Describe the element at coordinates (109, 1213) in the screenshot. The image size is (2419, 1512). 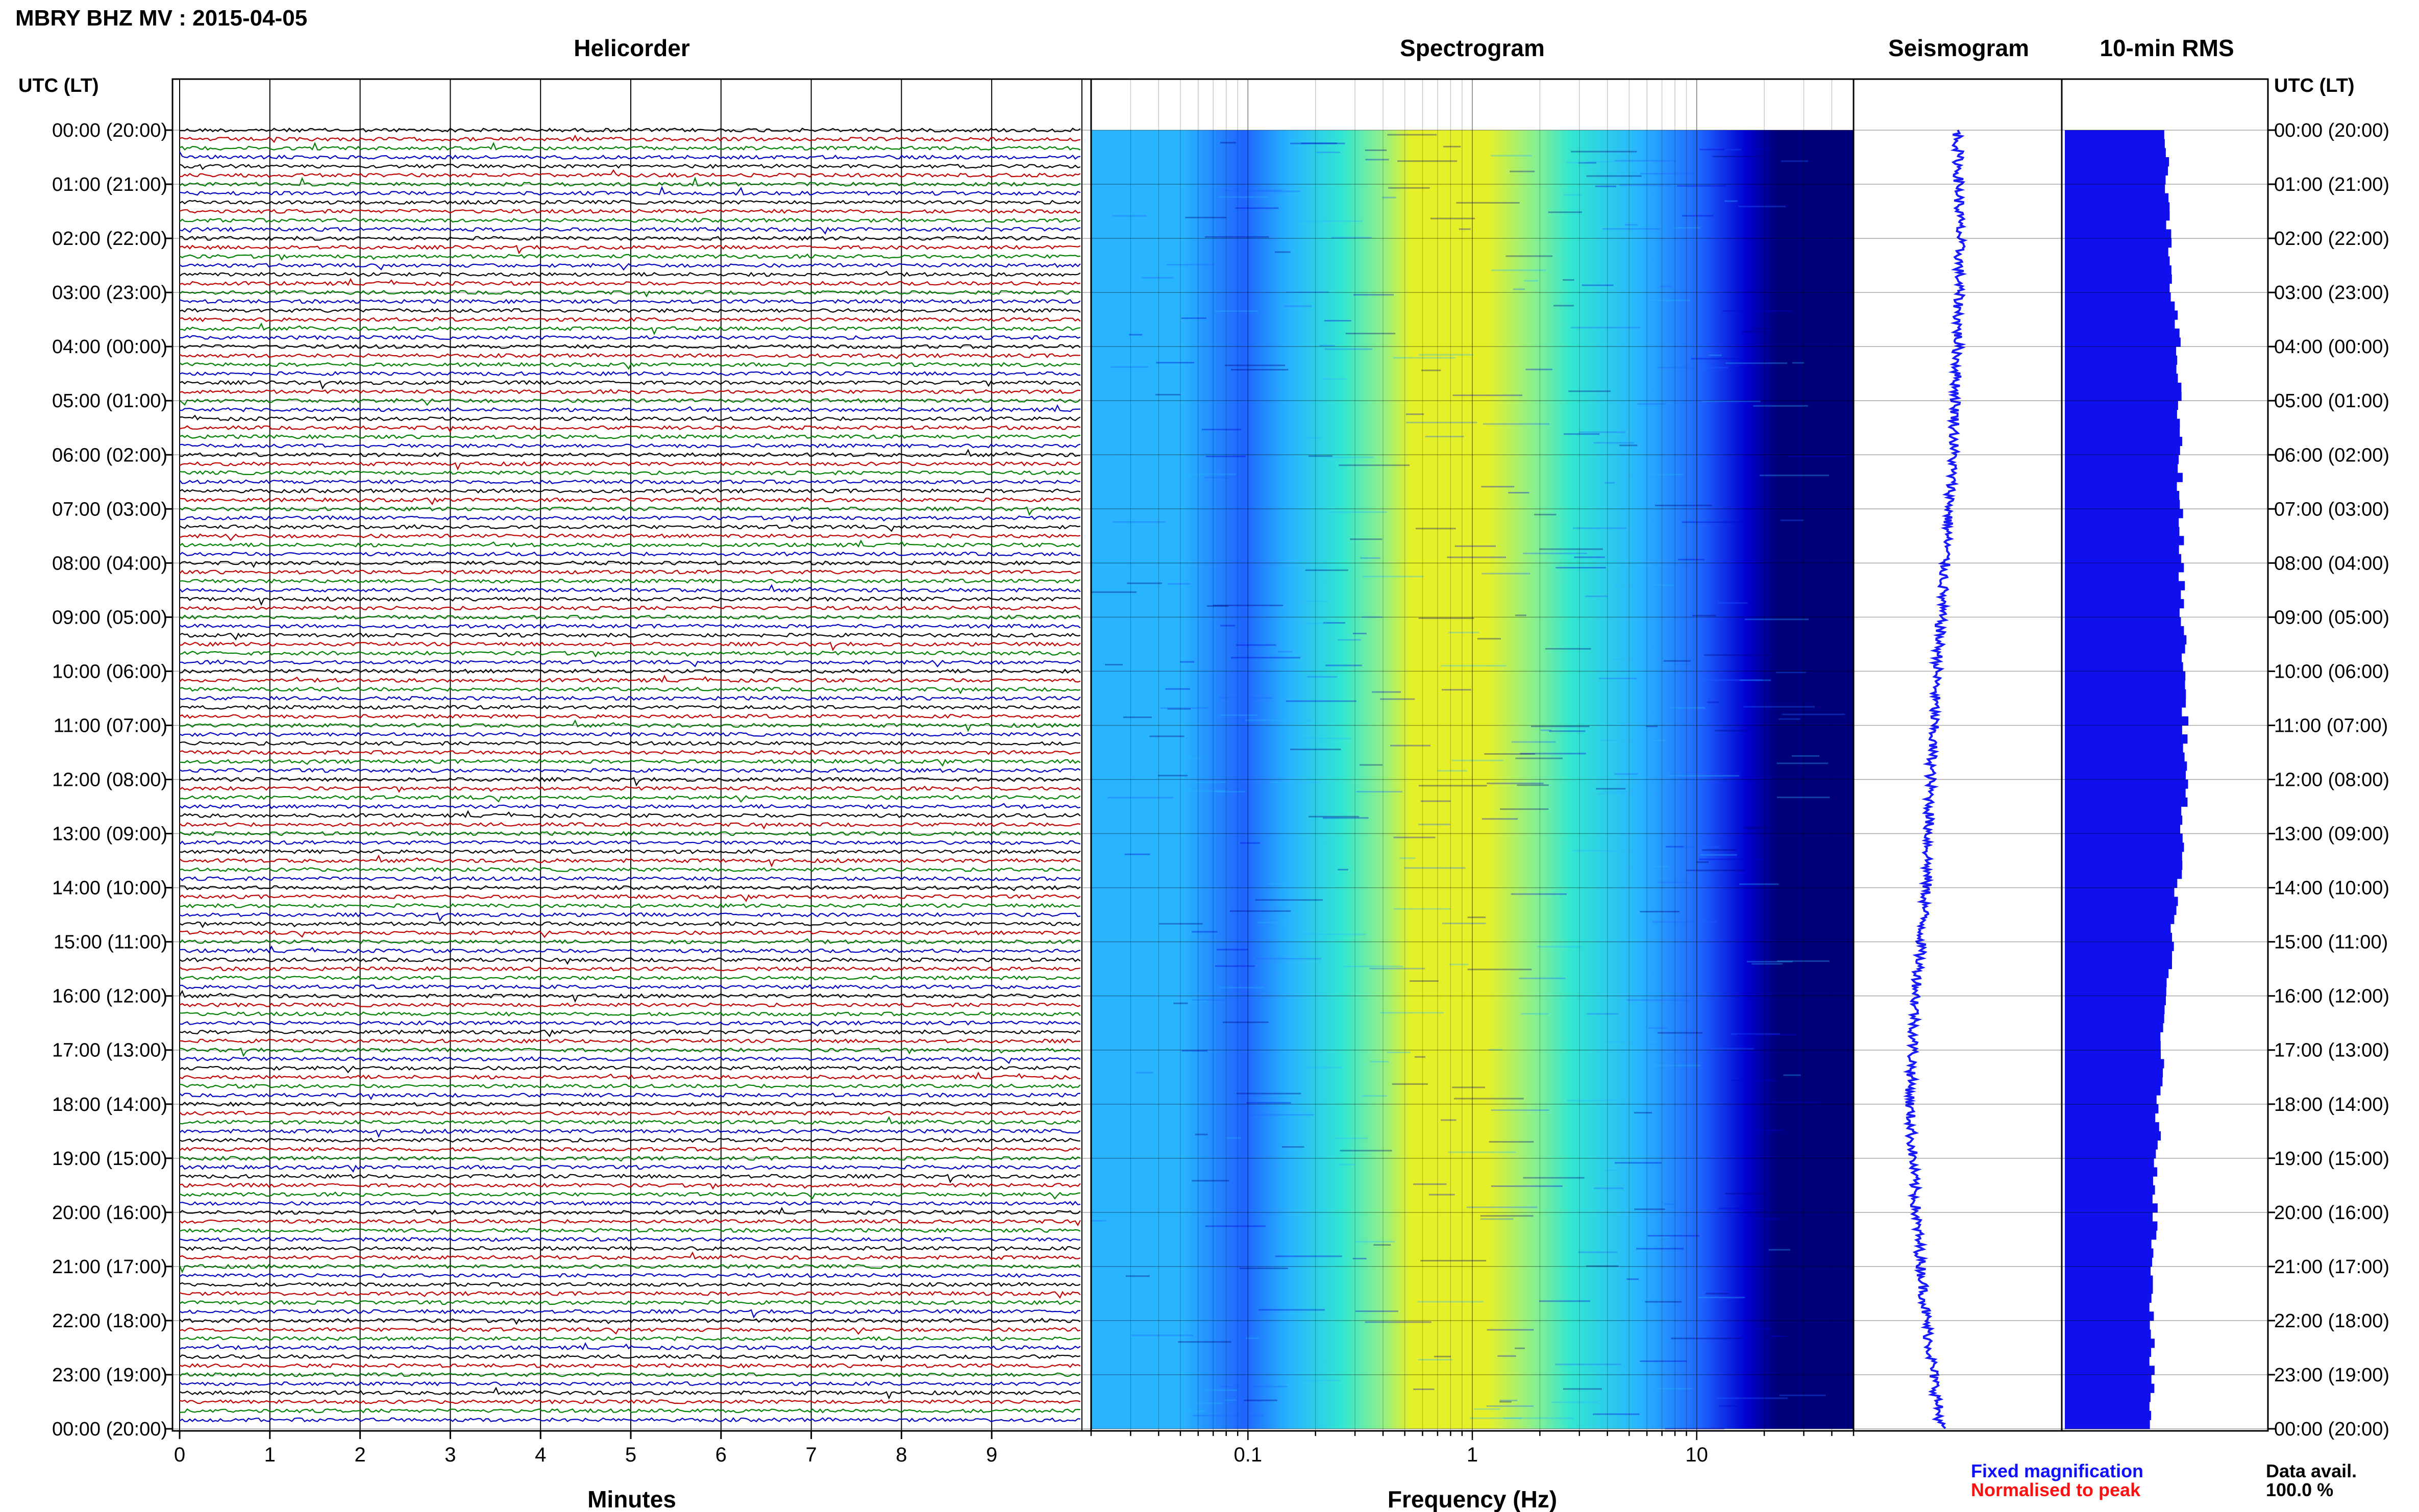
I see `time-tick-label-left: 20:00 (16:00)` at that location.